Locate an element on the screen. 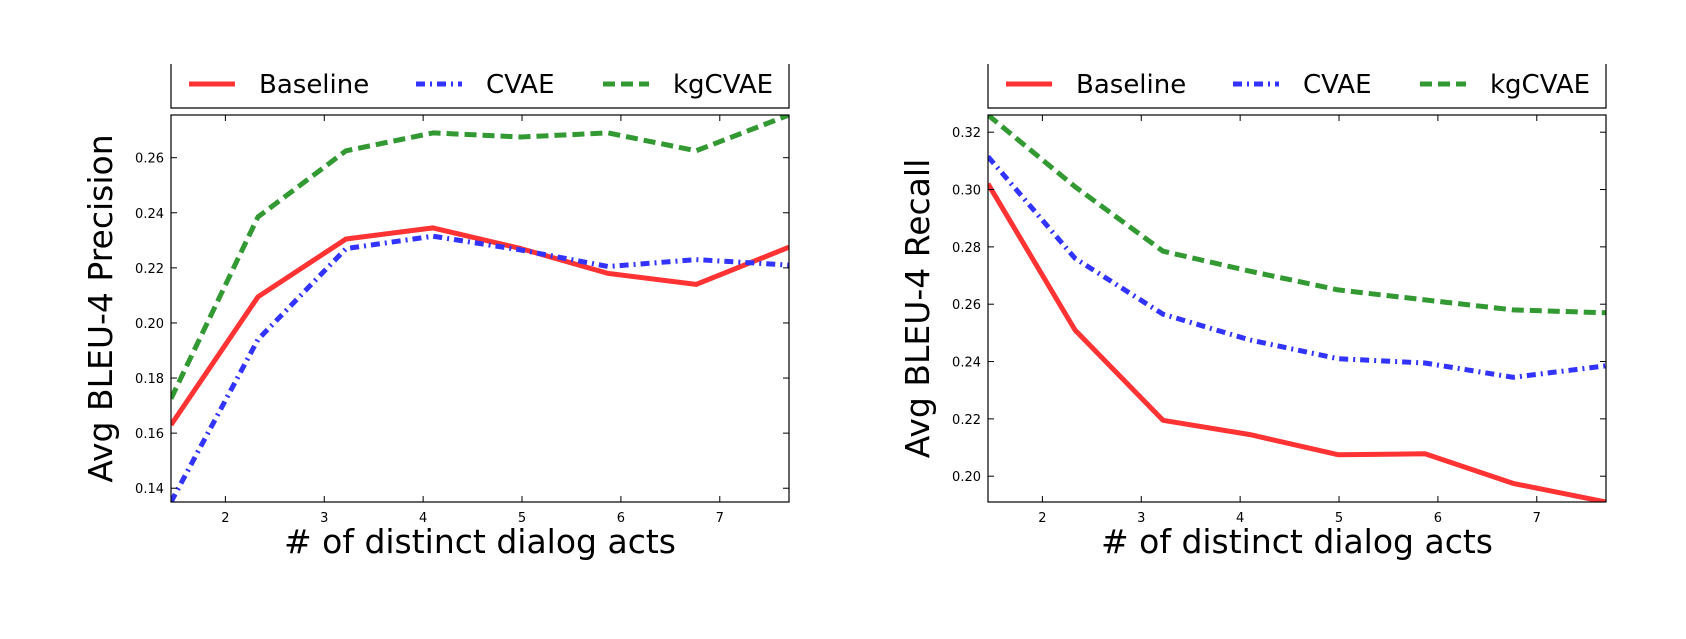 The height and width of the screenshot is (639, 1686). y-axis-title: Avg BLEU-4 Precision is located at coordinates (100, 308).